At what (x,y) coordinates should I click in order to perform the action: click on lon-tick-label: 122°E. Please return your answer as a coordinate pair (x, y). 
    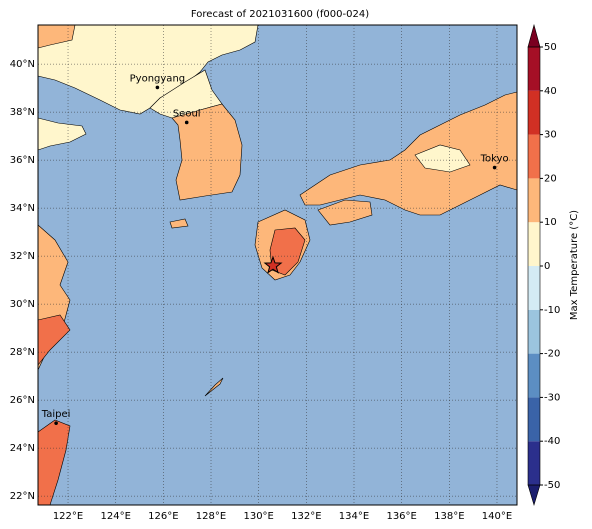
    Looking at the image, I should click on (68, 516).